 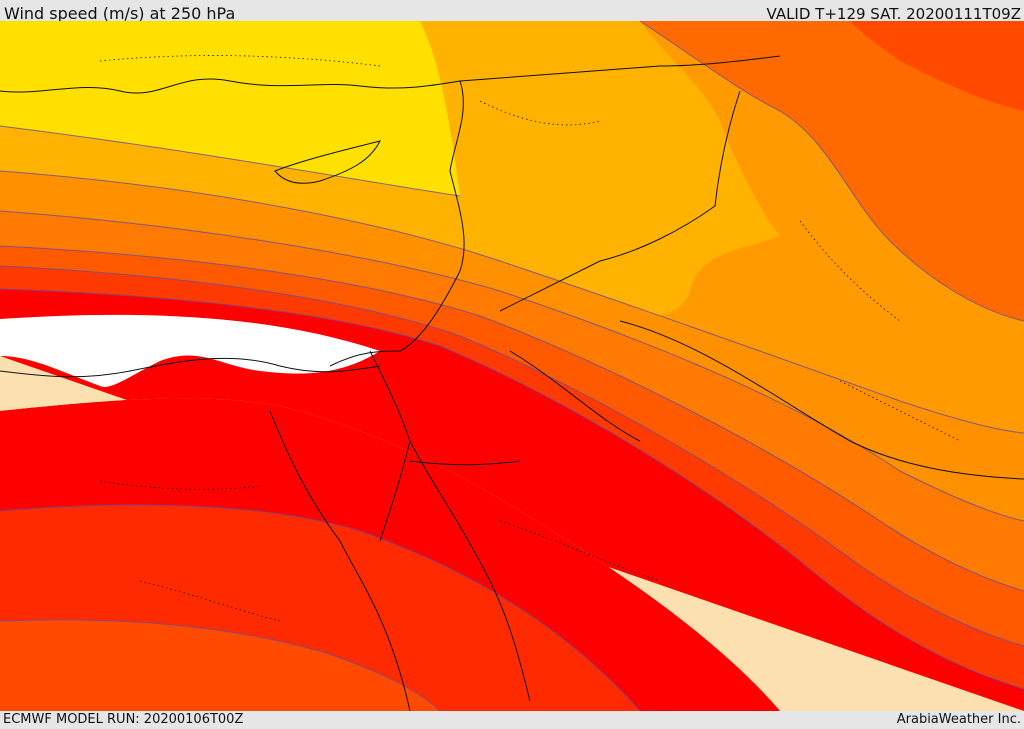 What do you see at coordinates (230, 108) in the screenshot?
I see `band-yellow` at bounding box center [230, 108].